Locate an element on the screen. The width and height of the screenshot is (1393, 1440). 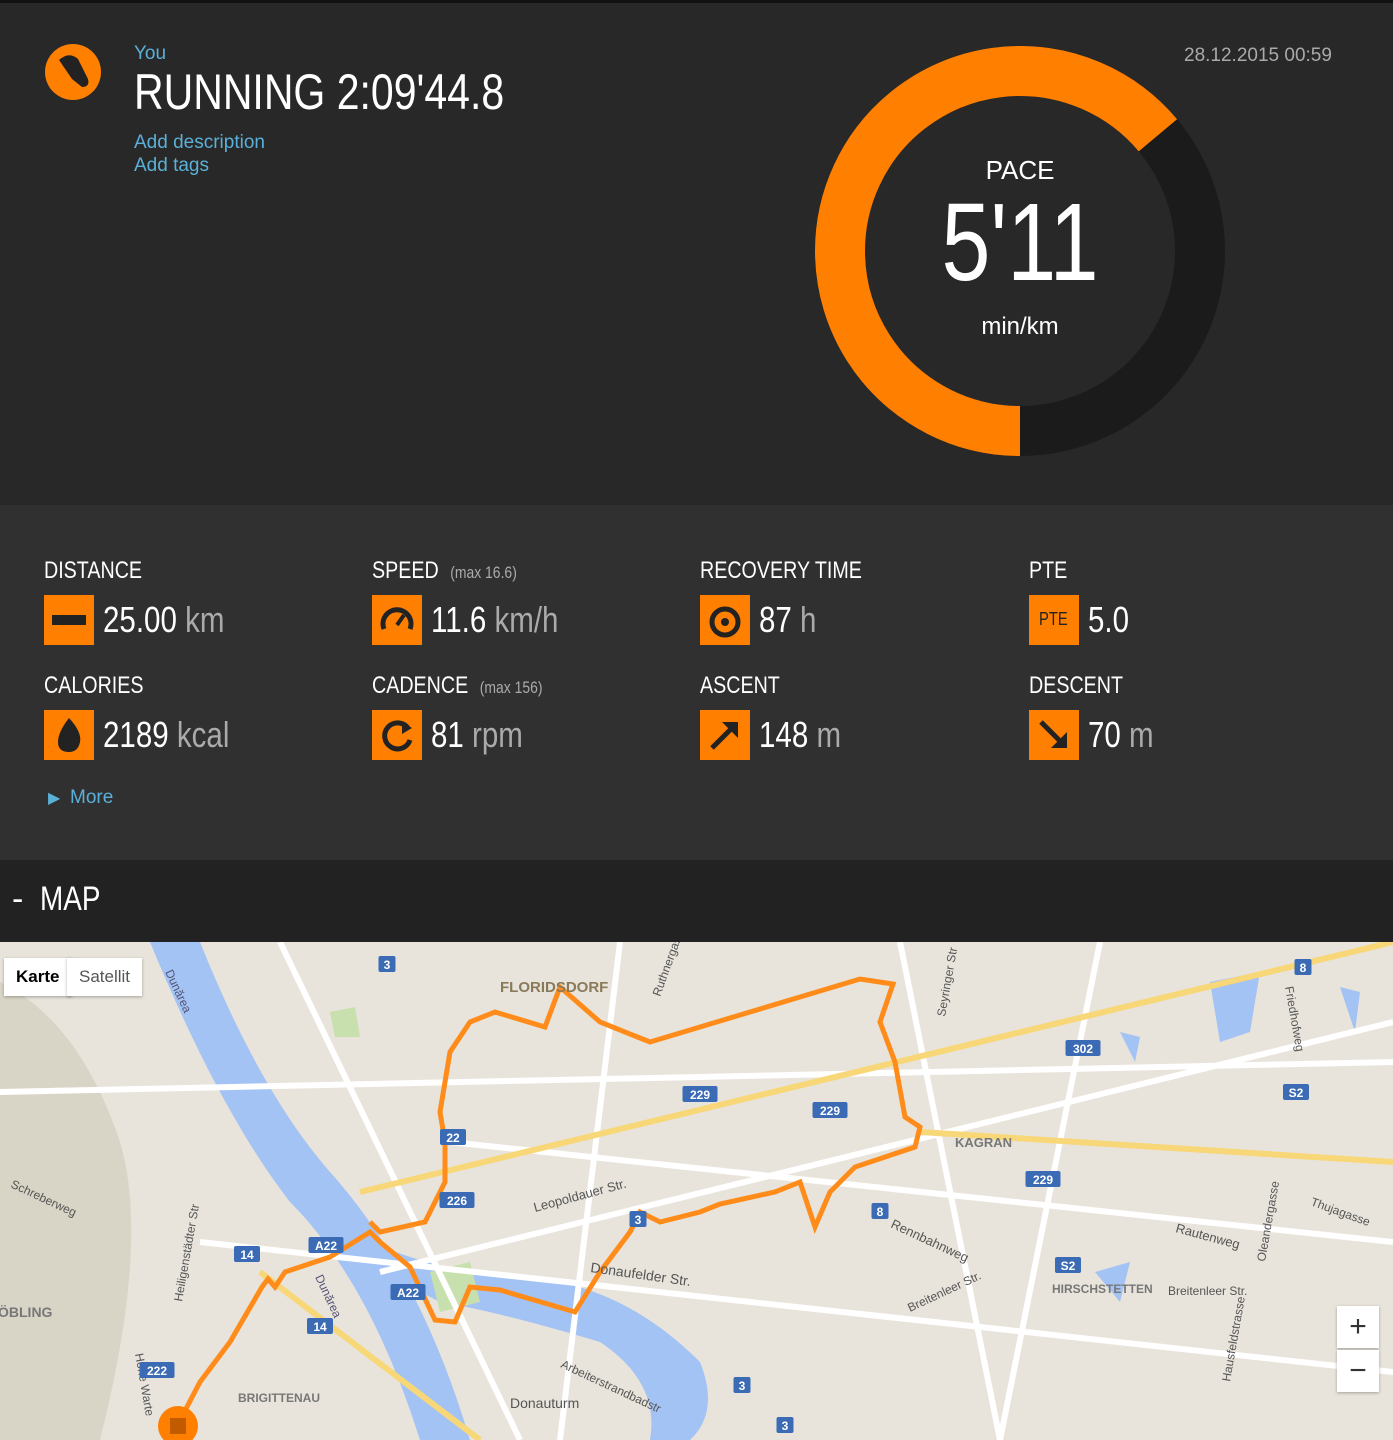
map-label: ÖBLING is located at coordinates (26, 1312).